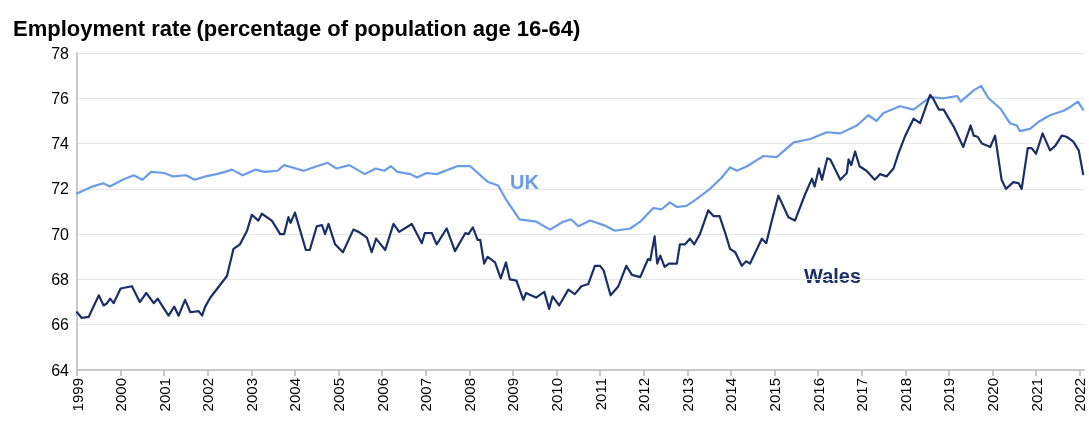  Describe the element at coordinates (164, 395) in the screenshot. I see `x-tick-label: 2001` at that location.